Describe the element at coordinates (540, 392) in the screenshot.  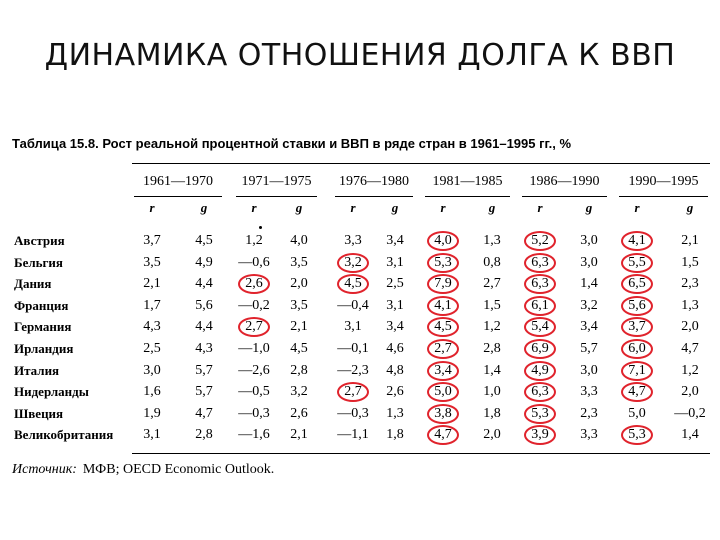
I see `table-cell-circled: 6,3` at that location.